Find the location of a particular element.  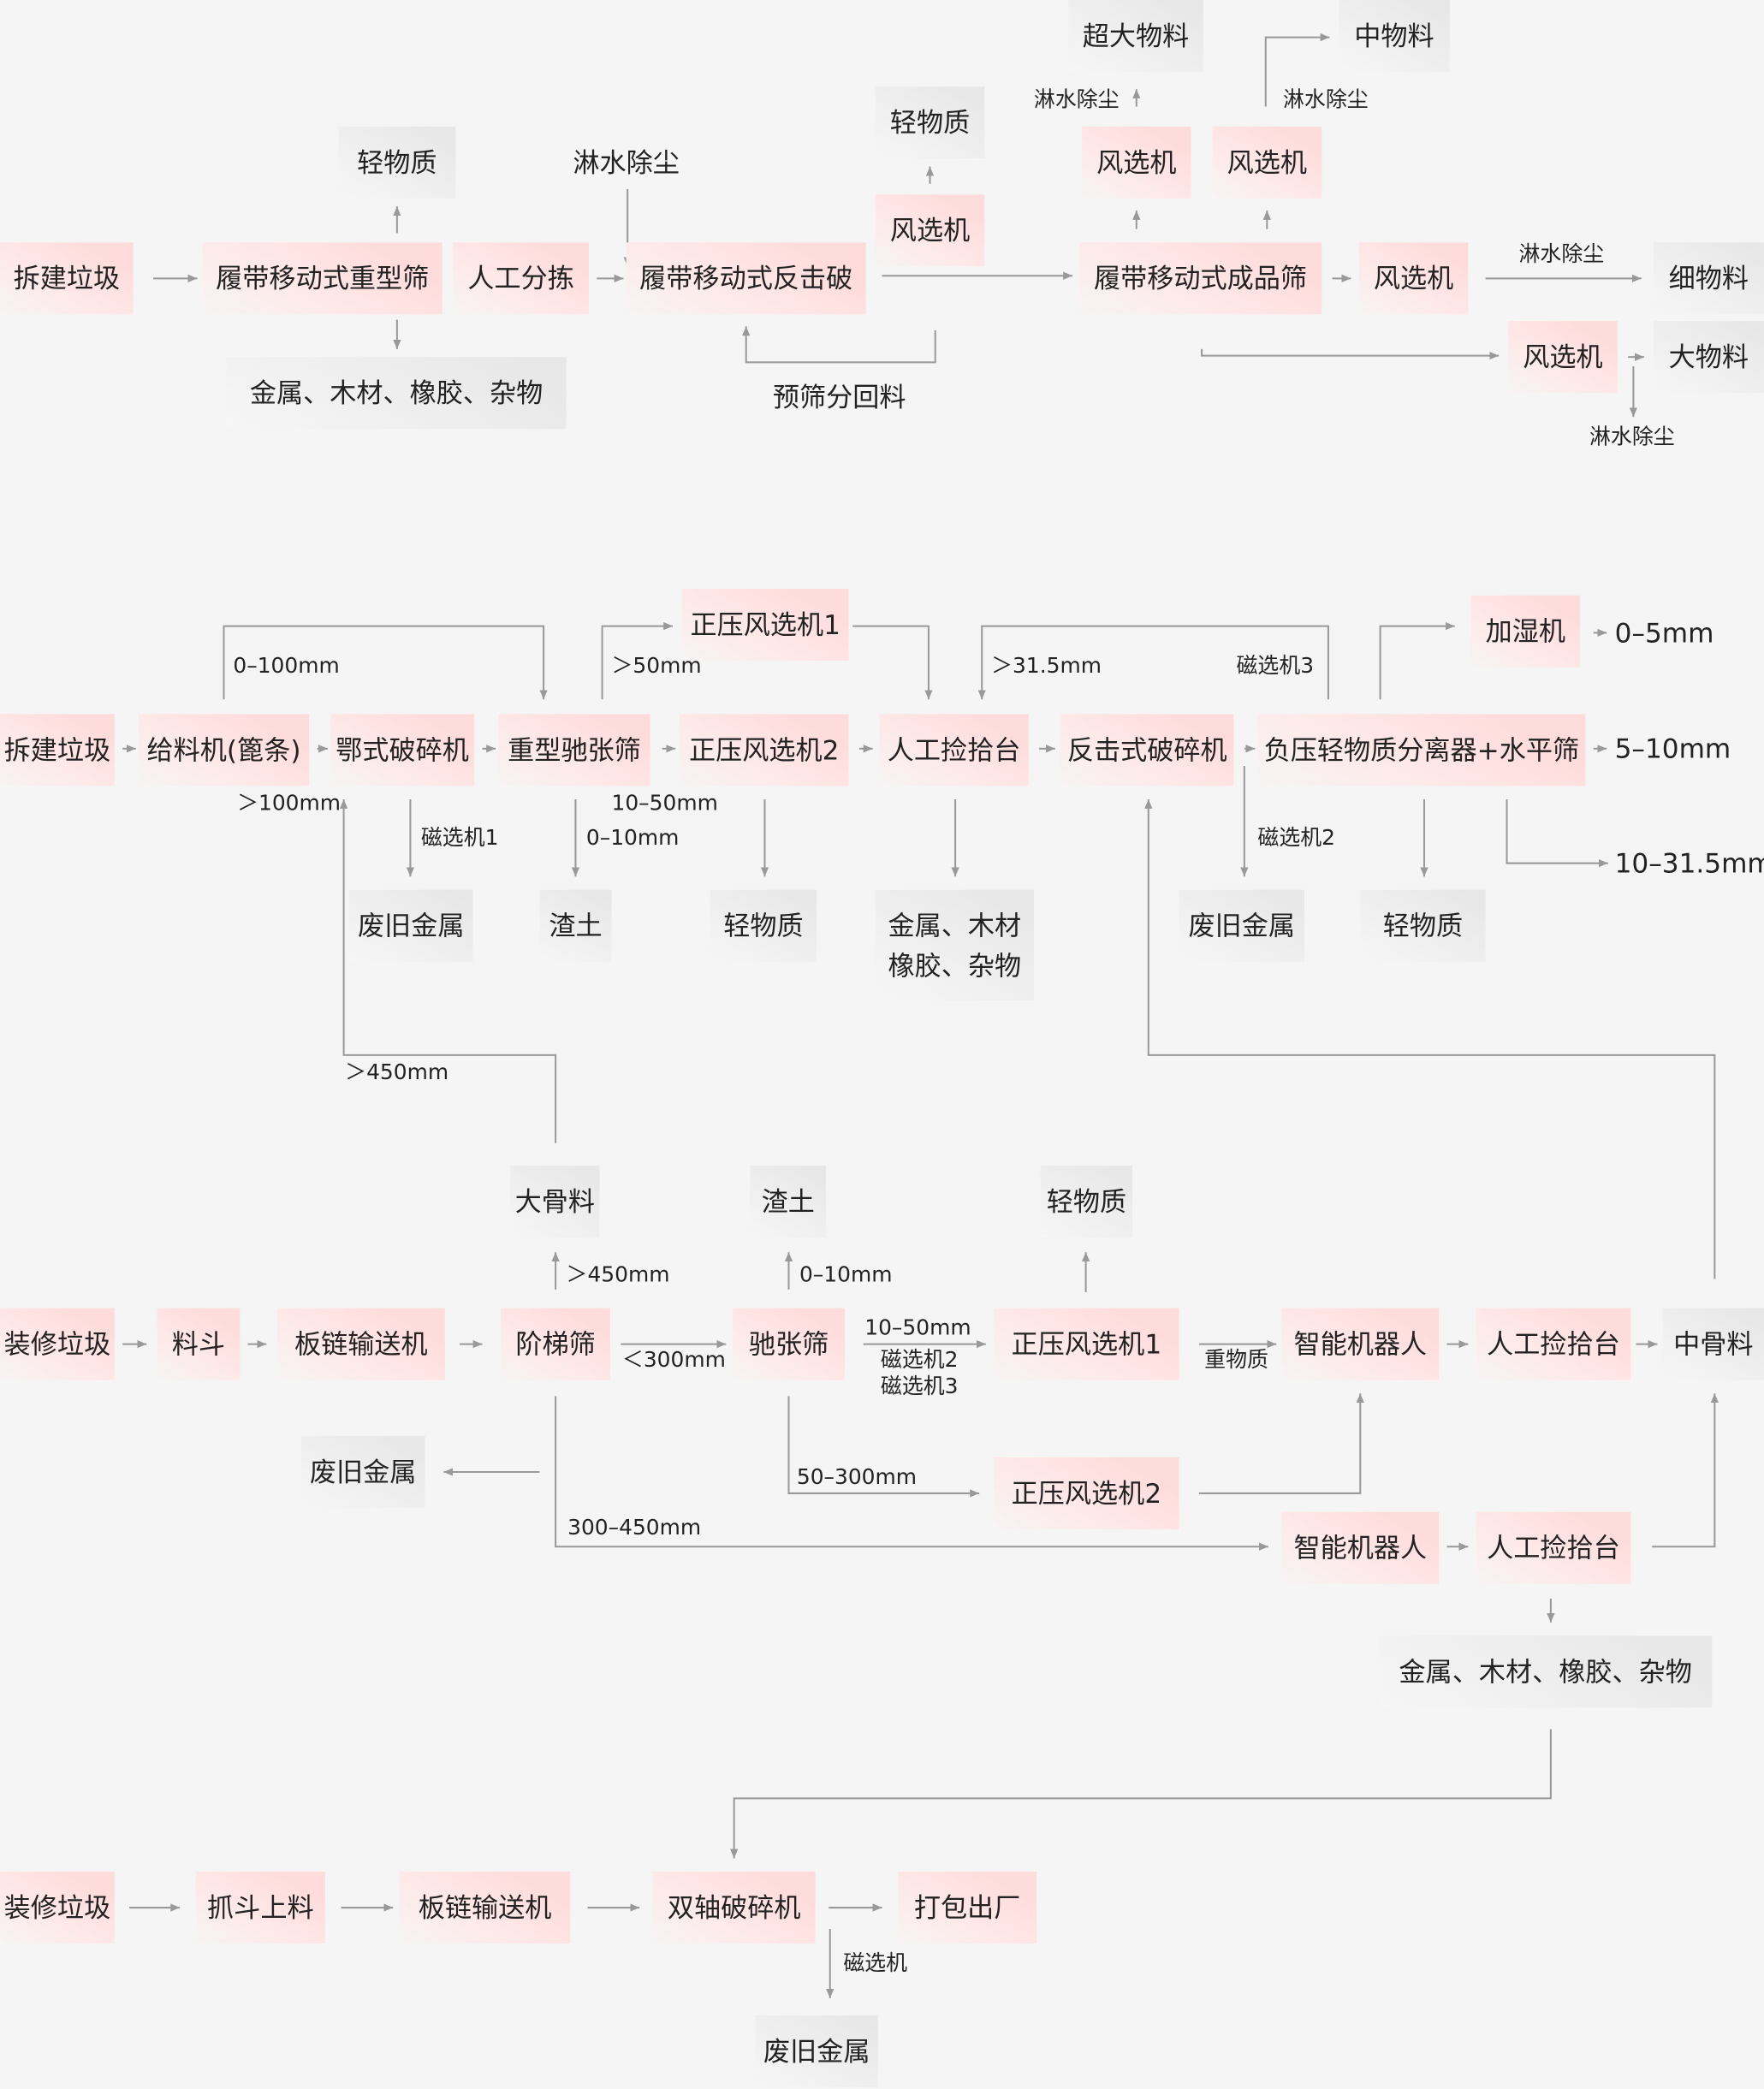

output-s1-mixed: 金属、木材、橡胶、杂物 is located at coordinates (396, 393).